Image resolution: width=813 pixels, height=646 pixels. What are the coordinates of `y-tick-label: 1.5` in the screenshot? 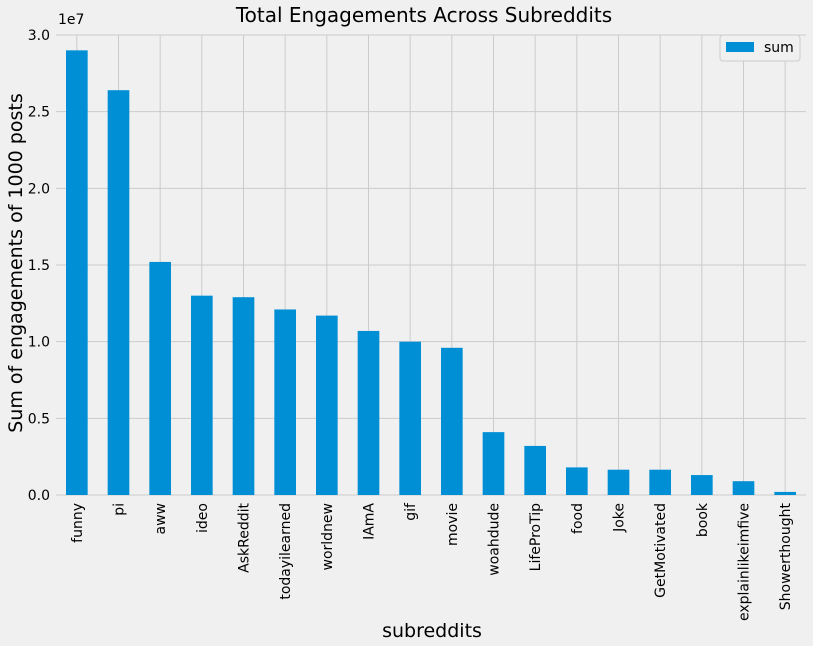 It's located at (39, 266).